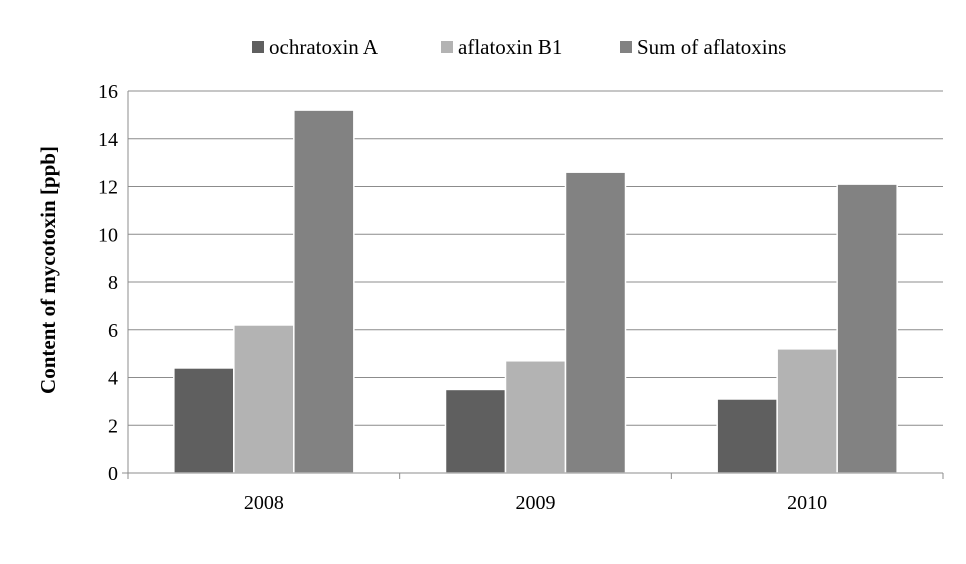  I want to click on legend-item: Sum of aflatoxins, so click(703, 47).